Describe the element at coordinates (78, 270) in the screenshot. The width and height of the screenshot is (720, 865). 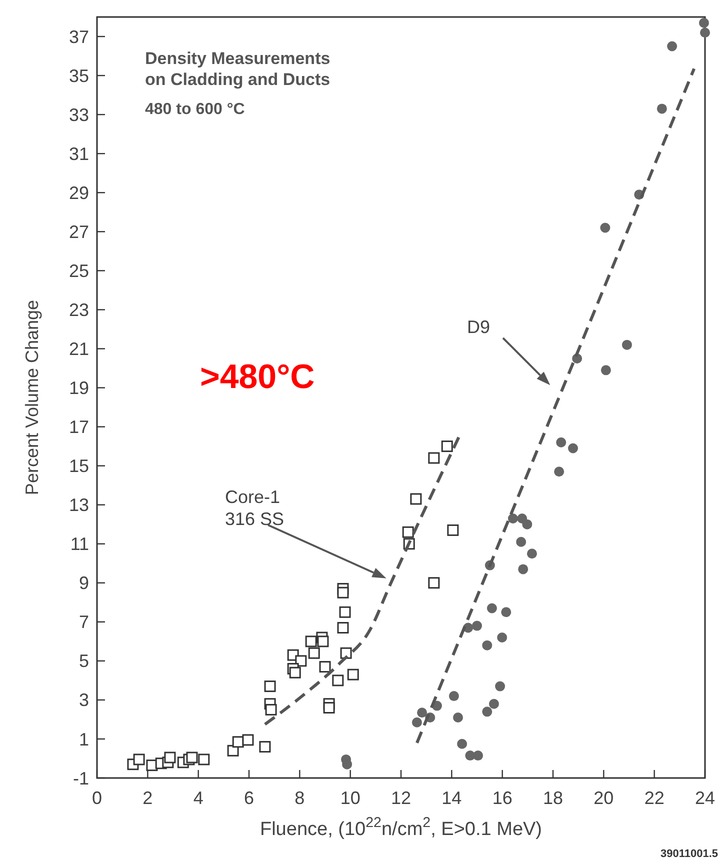
I see `y-tick-label: 25` at that location.